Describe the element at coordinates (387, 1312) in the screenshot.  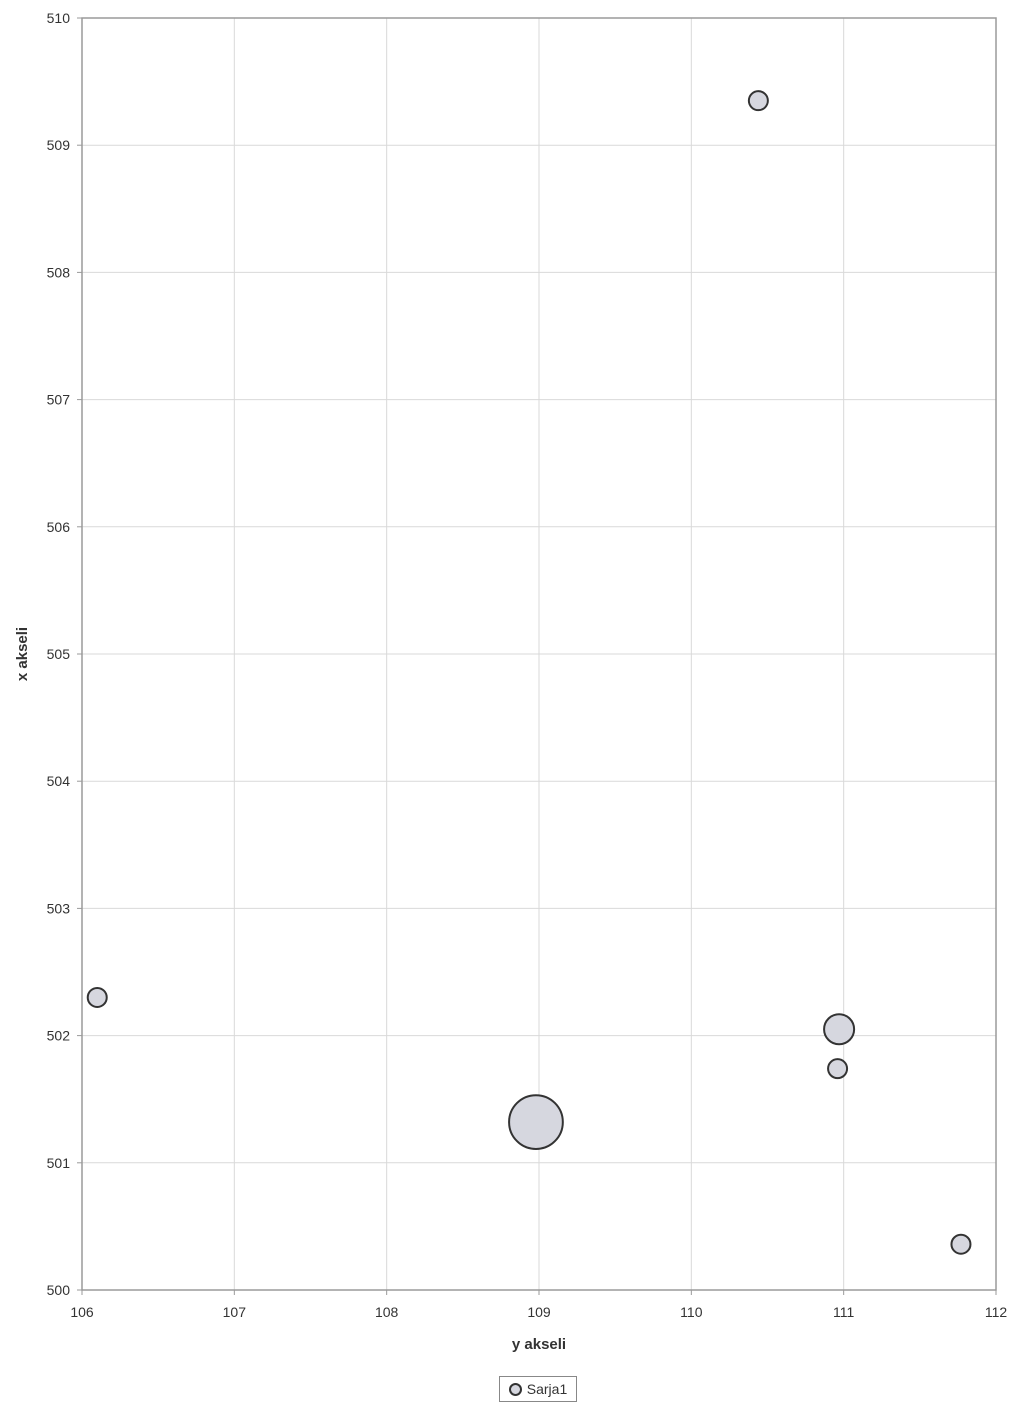
I see `x-tick-label: 108` at that location.